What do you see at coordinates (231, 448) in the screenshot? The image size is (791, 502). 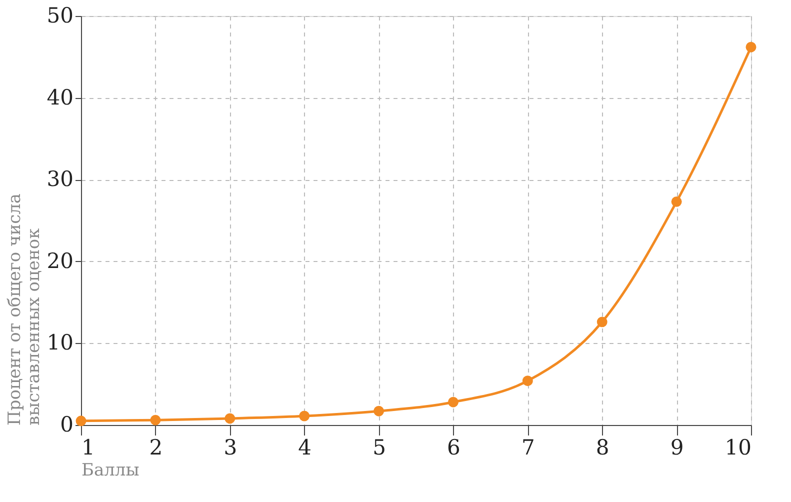 I see `x-tick-label: 3` at bounding box center [231, 448].